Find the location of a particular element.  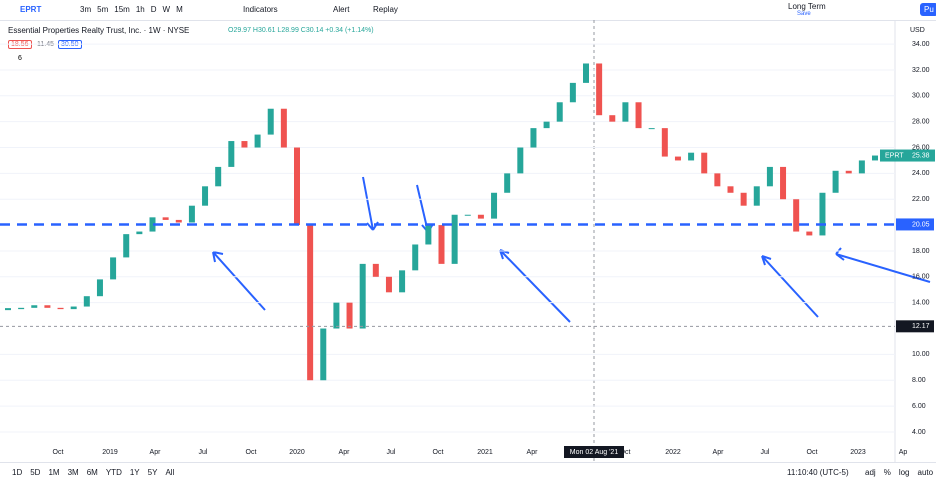

range: YTD is located at coordinates (113, 472).